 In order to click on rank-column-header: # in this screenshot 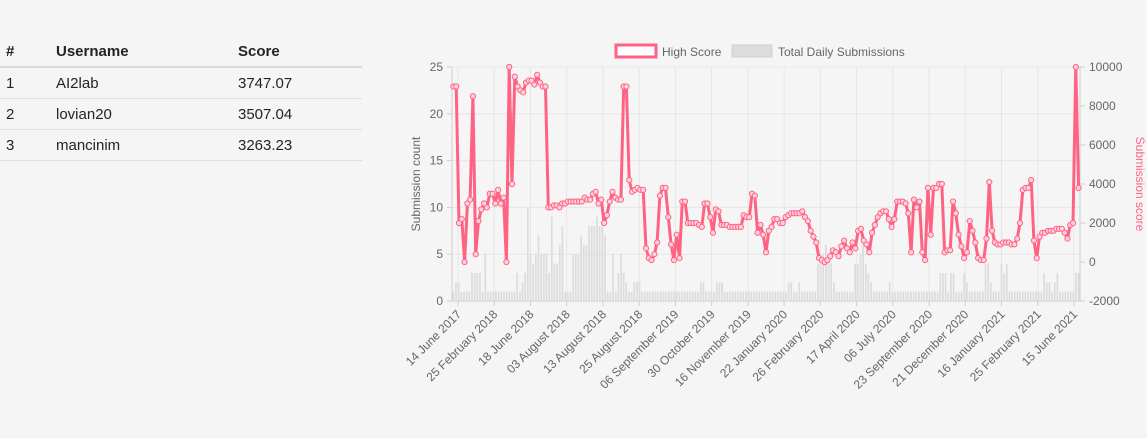, I will do `click(25, 52)`.